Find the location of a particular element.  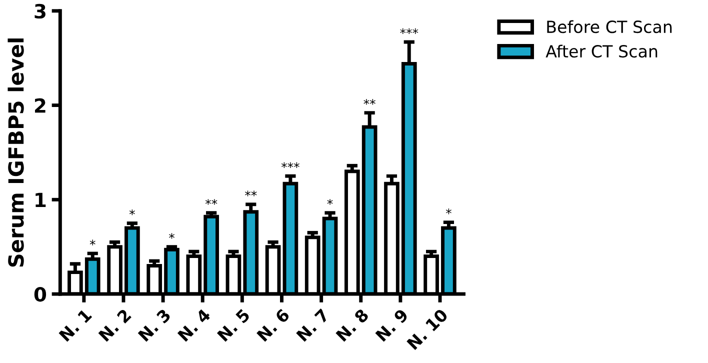

x-tick-label: N. 4 is located at coordinates (194, 325).